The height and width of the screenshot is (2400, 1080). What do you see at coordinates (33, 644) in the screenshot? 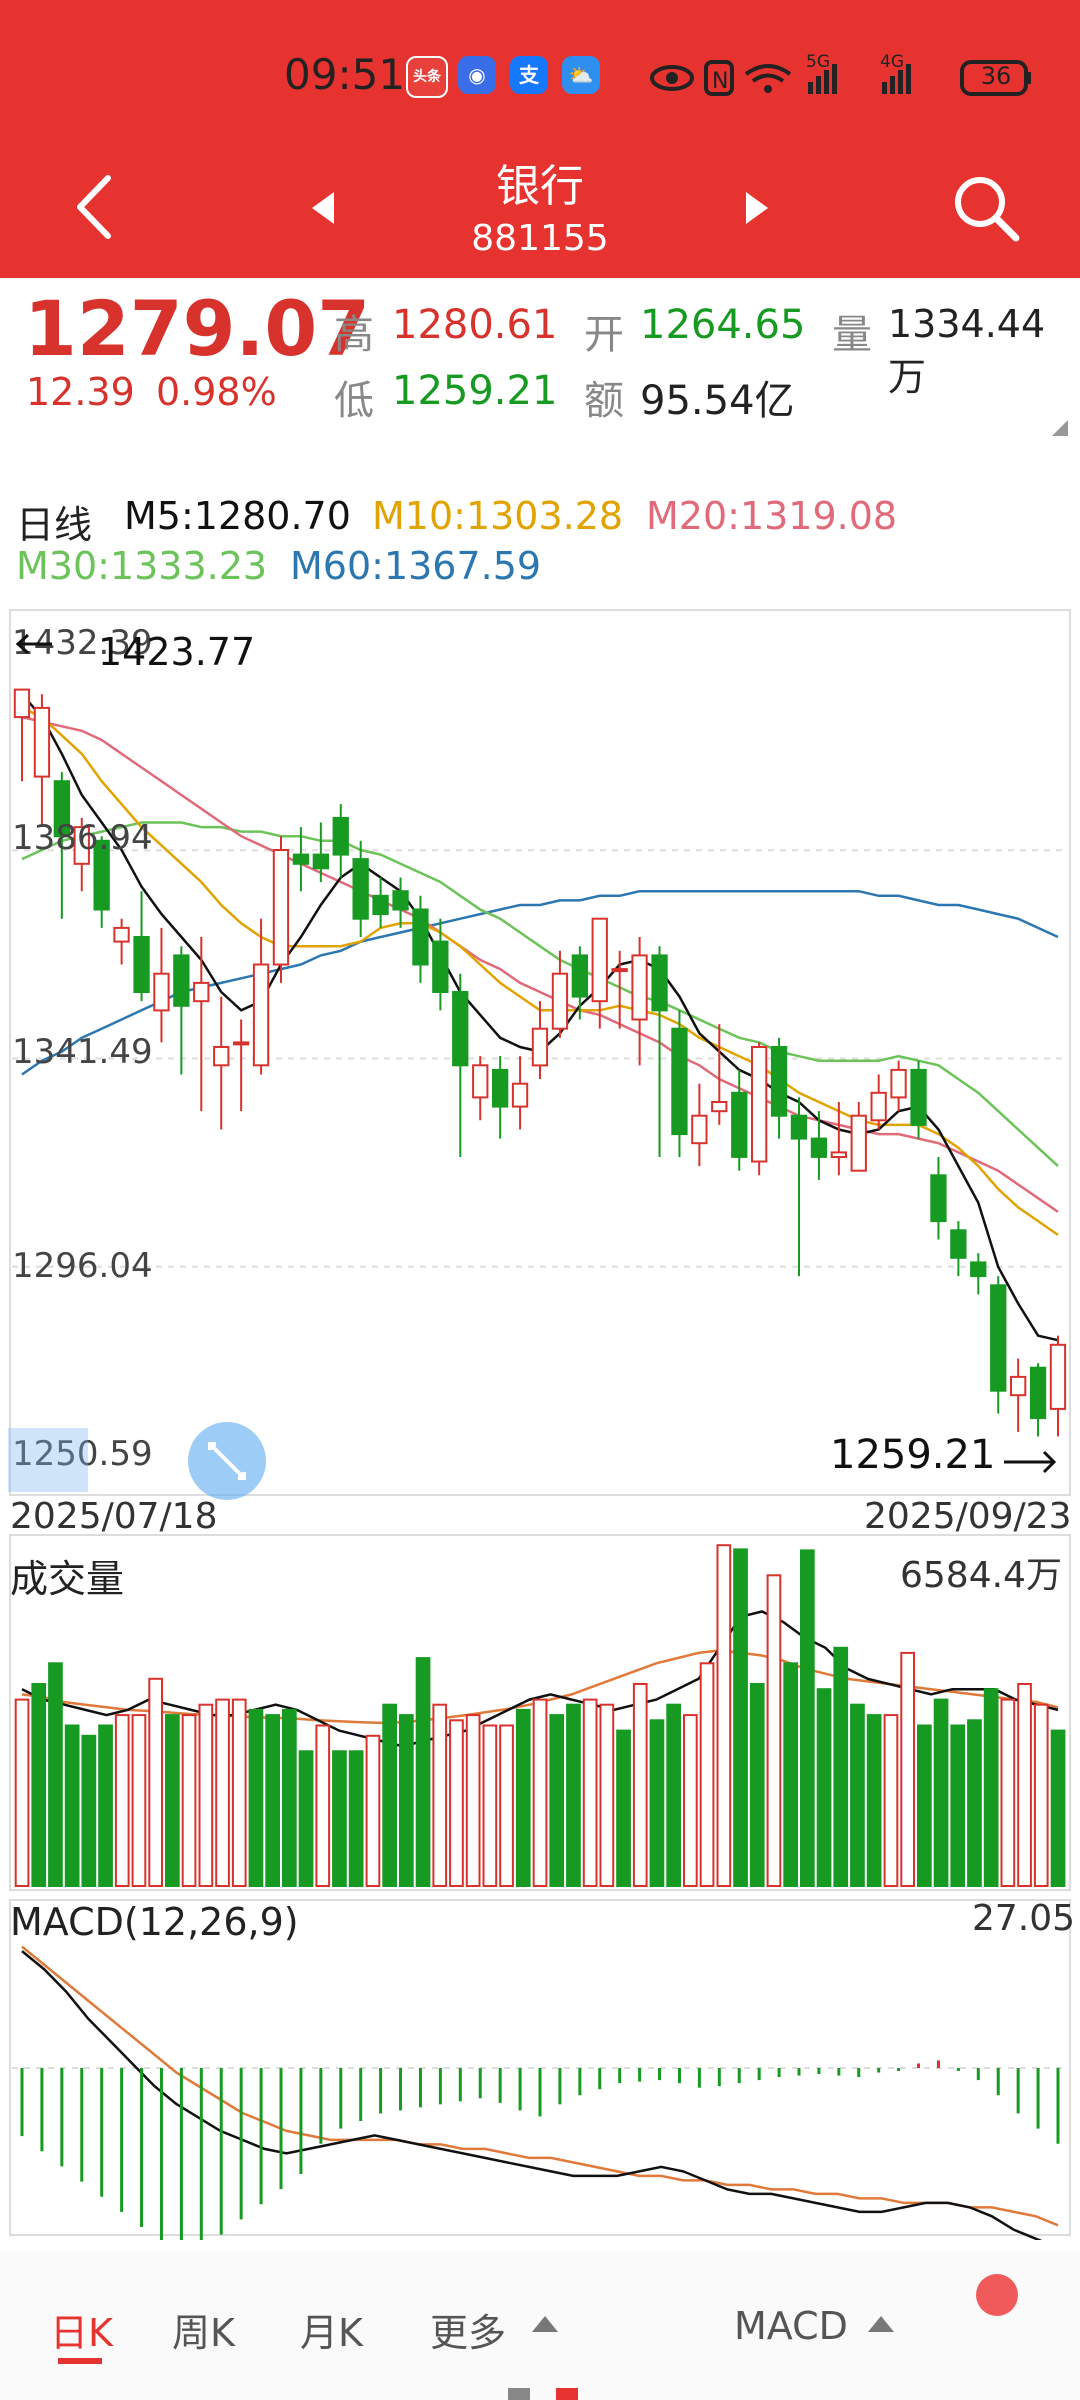
I see `max-arrow-icon` at bounding box center [33, 644].